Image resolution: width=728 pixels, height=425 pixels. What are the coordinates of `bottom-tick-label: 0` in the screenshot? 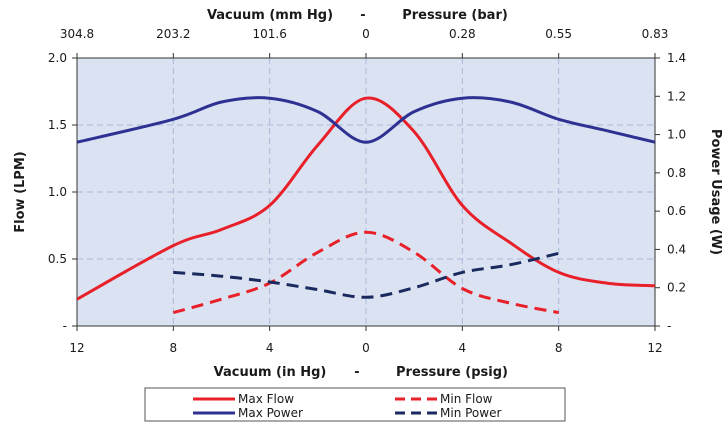 It's located at (366, 348).